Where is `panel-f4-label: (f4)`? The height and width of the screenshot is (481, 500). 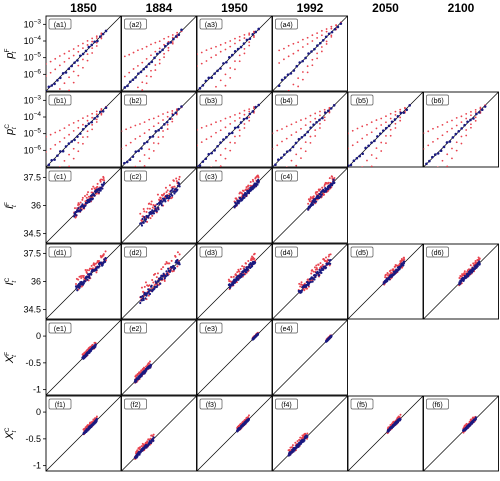
panel-f4-label: (f4) is located at coordinates (286, 405).